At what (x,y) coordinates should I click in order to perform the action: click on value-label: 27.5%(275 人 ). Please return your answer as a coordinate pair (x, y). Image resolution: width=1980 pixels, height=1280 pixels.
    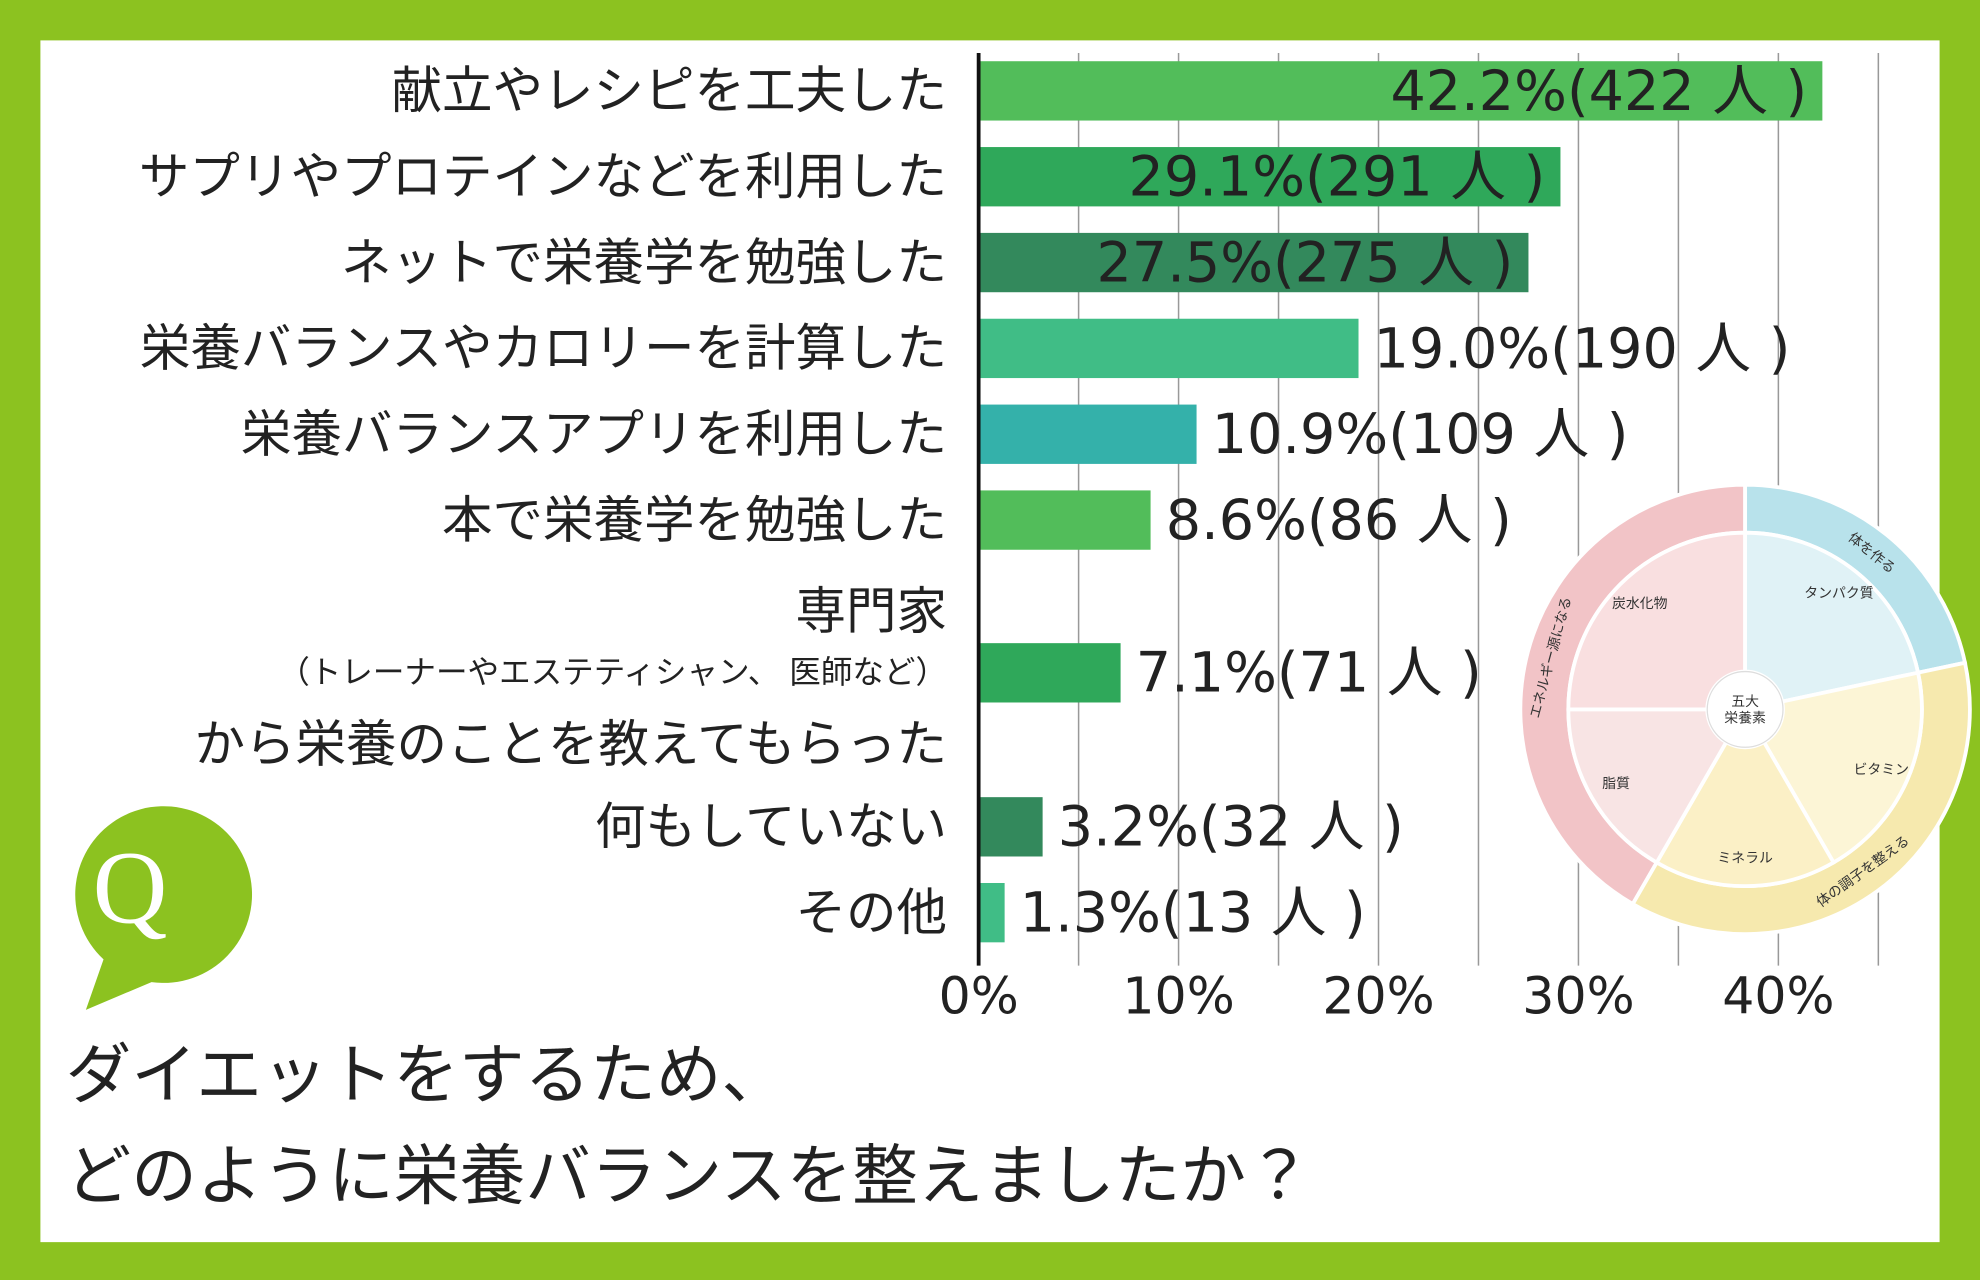
    Looking at the image, I should click on (1305, 262).